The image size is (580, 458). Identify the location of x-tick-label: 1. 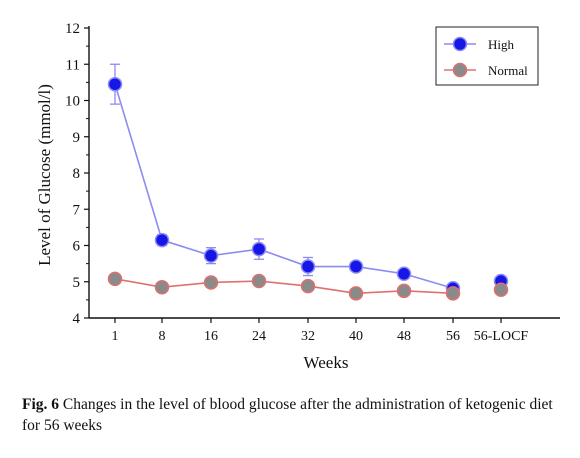
(115, 336).